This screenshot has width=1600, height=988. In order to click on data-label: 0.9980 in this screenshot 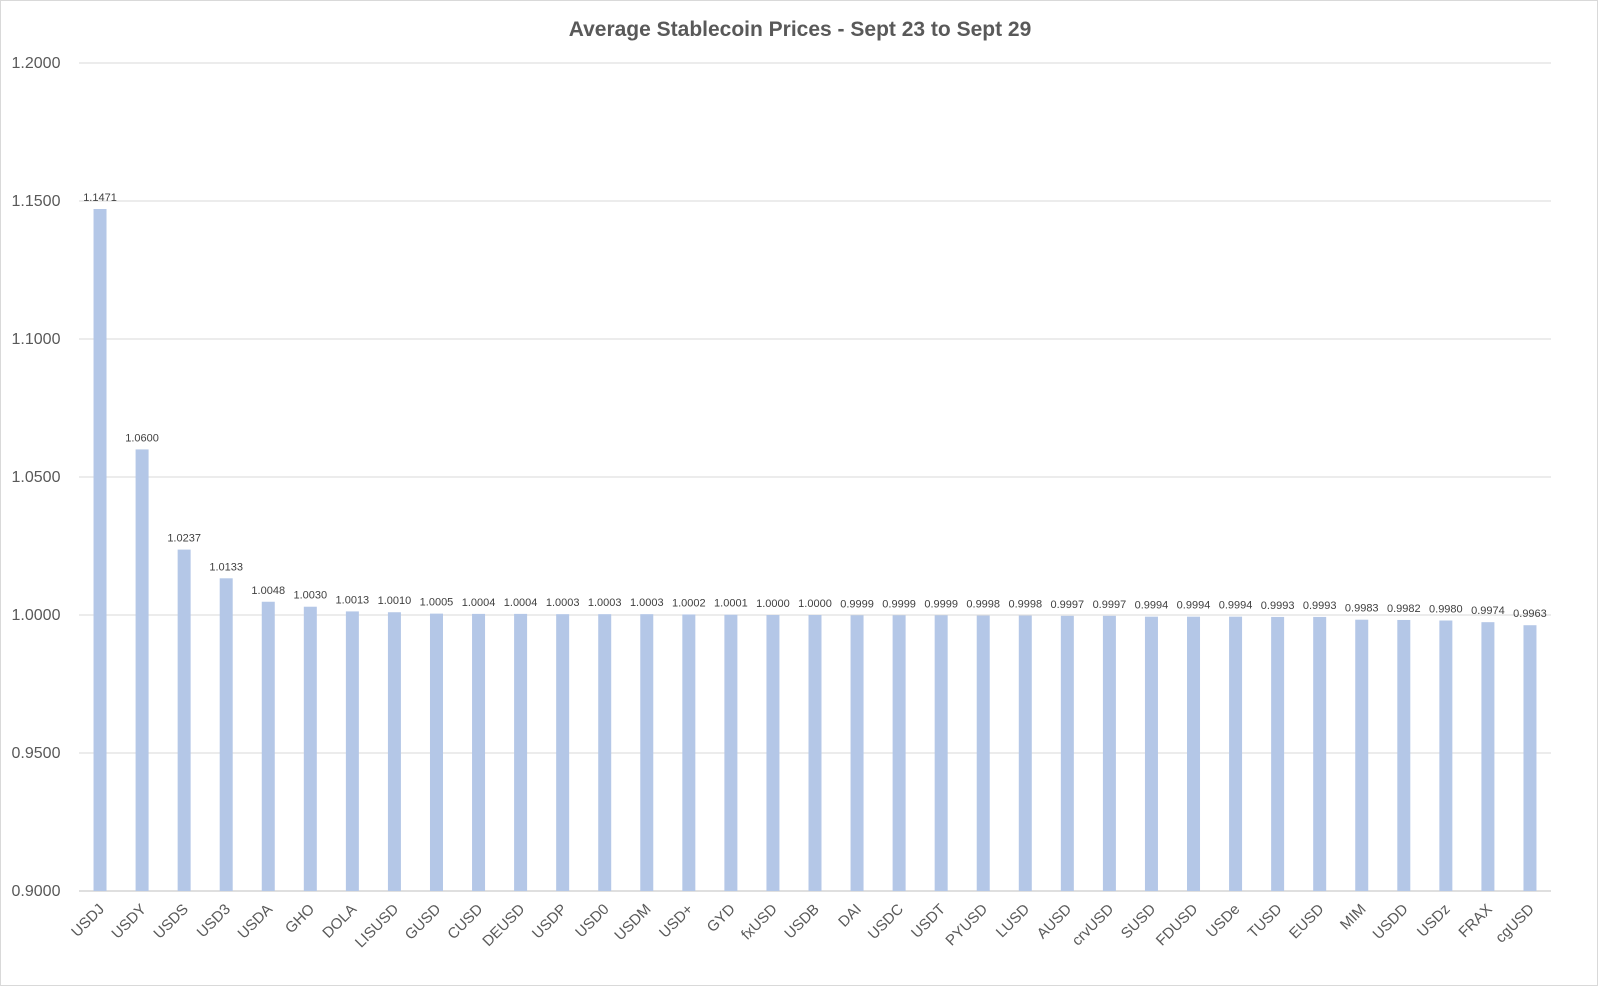, I will do `click(1446, 610)`.